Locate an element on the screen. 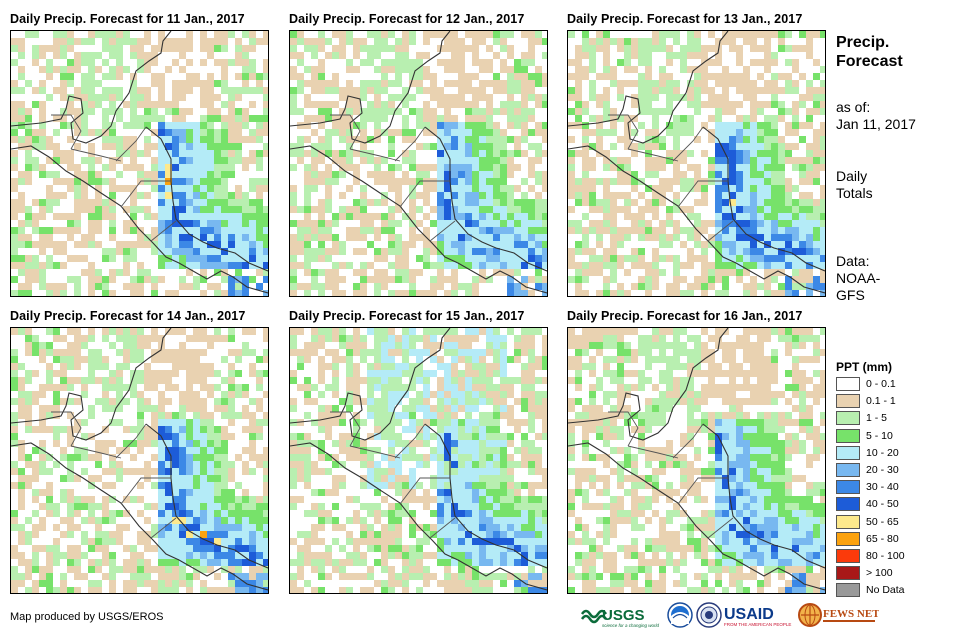 The image size is (970, 635). sidebar-data-line3: GFS is located at coordinates (850, 295).